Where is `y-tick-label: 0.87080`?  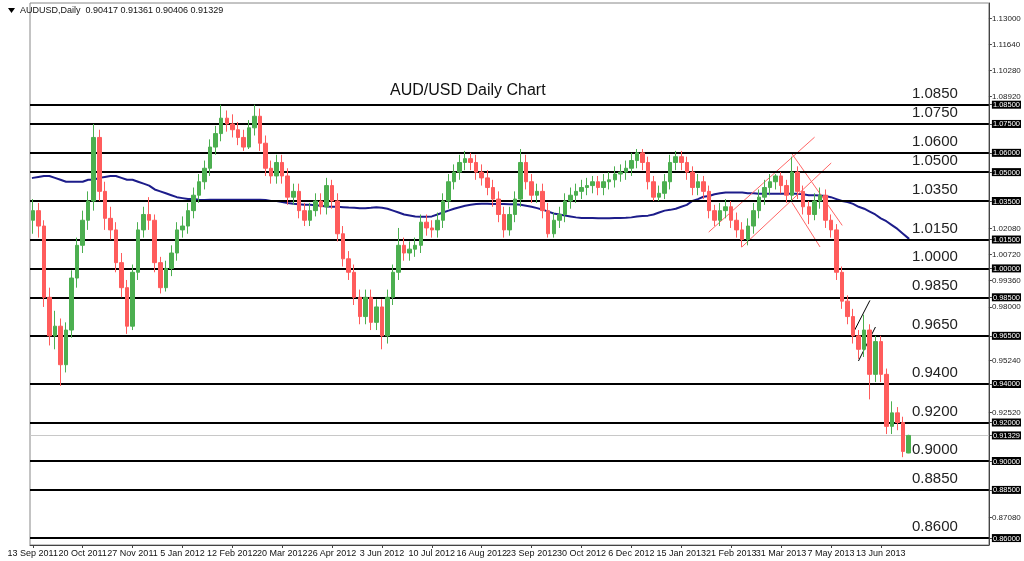
y-tick-label: 0.87080 is located at coordinates (1006, 517).